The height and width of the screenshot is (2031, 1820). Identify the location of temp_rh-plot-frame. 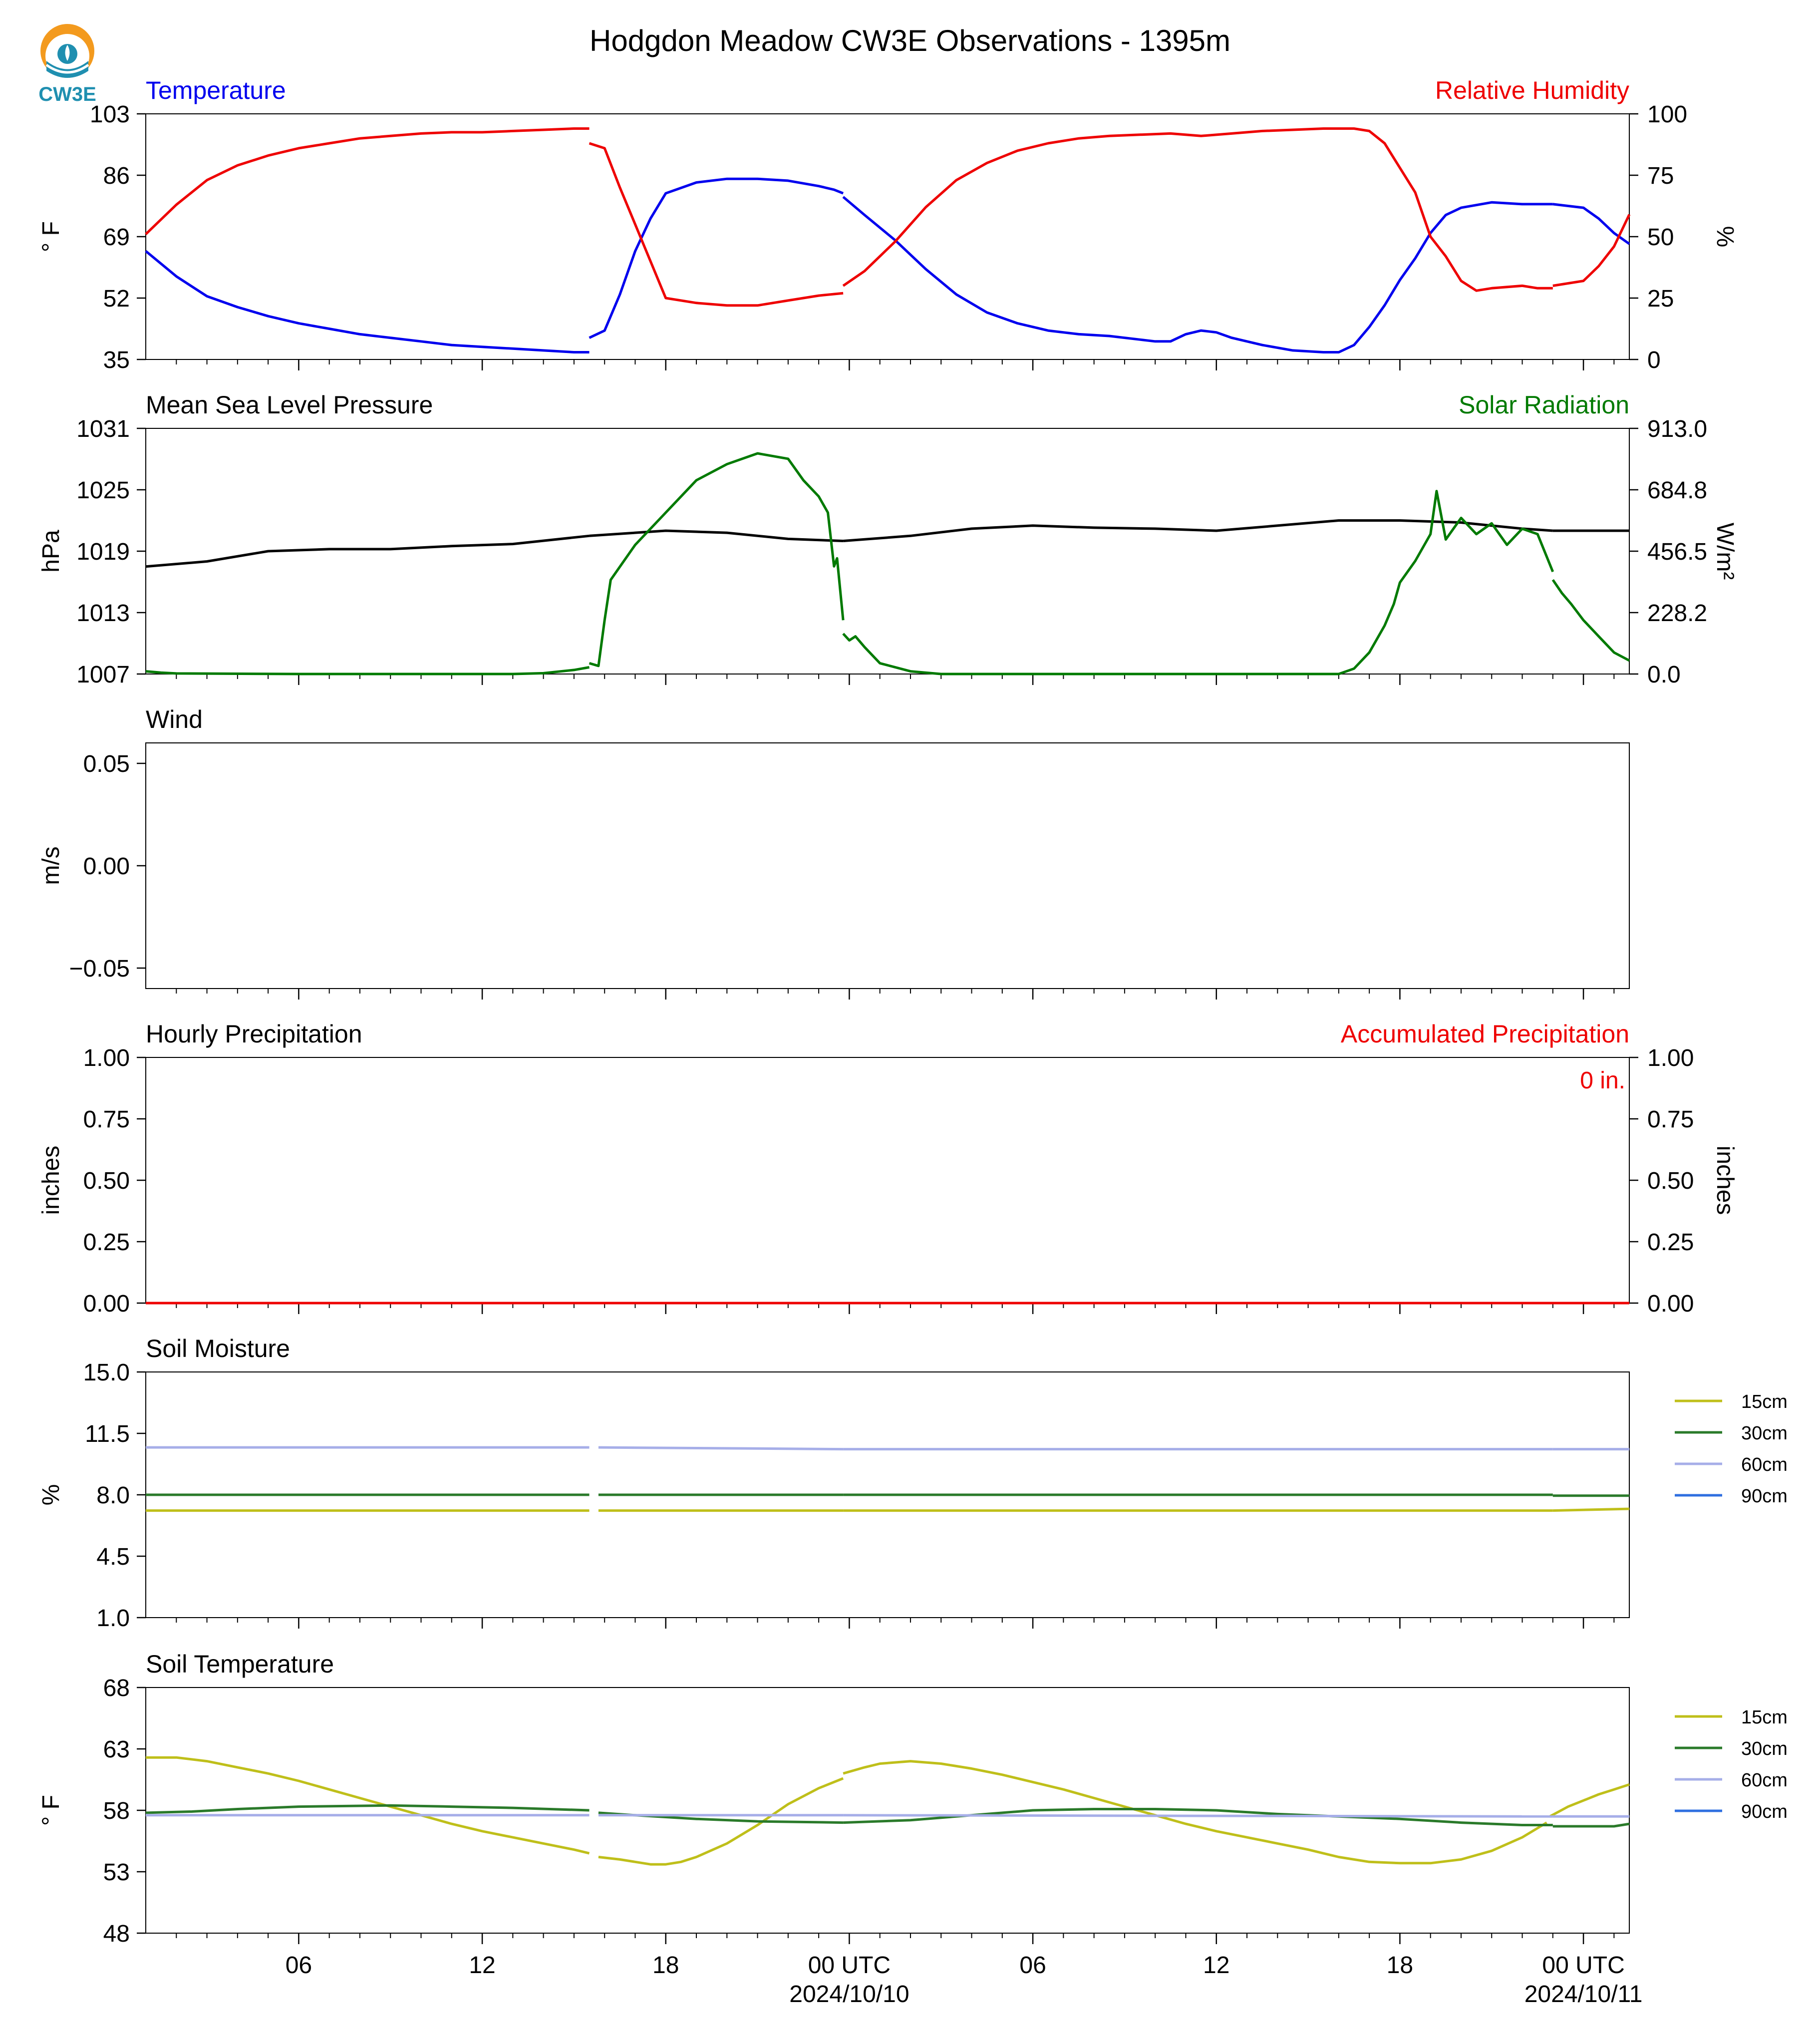
(887, 237).